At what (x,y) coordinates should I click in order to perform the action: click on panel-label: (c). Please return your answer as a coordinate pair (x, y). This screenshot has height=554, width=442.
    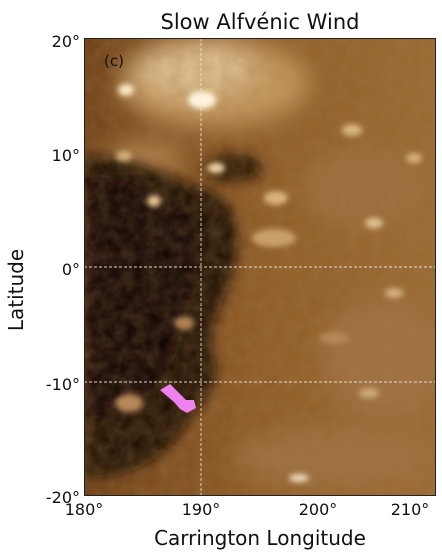
    Looking at the image, I should click on (114, 61).